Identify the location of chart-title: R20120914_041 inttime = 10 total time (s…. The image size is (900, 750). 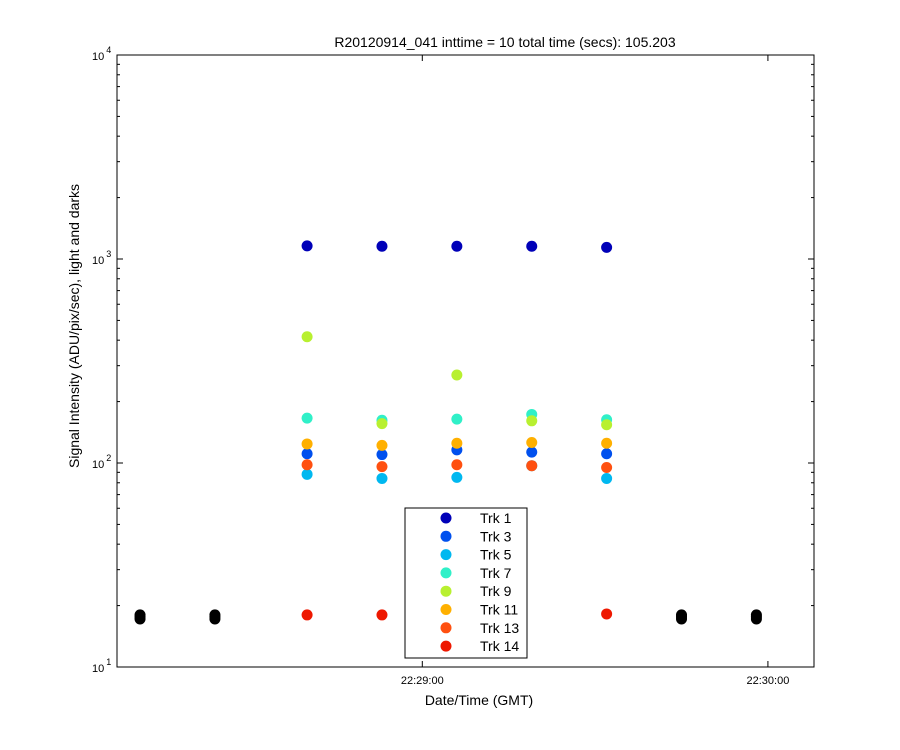
(504, 42).